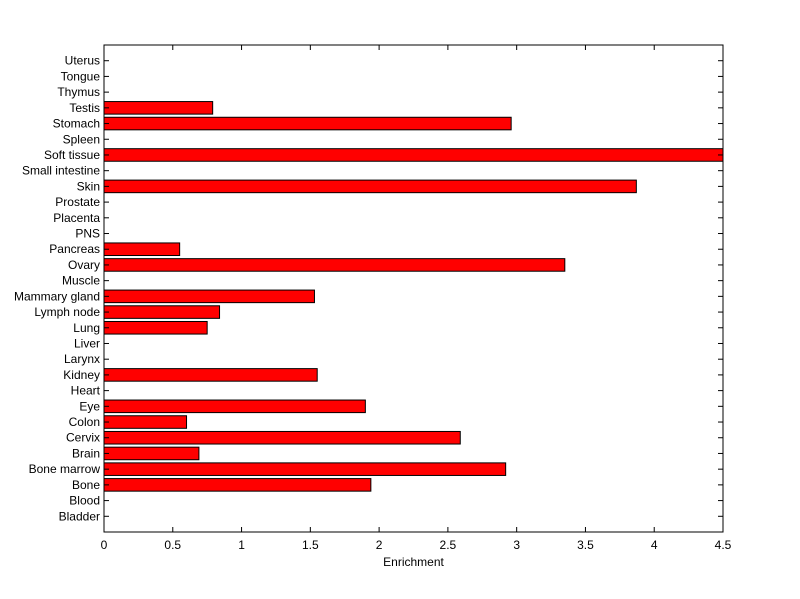  I want to click on bar-eye, so click(234, 406).